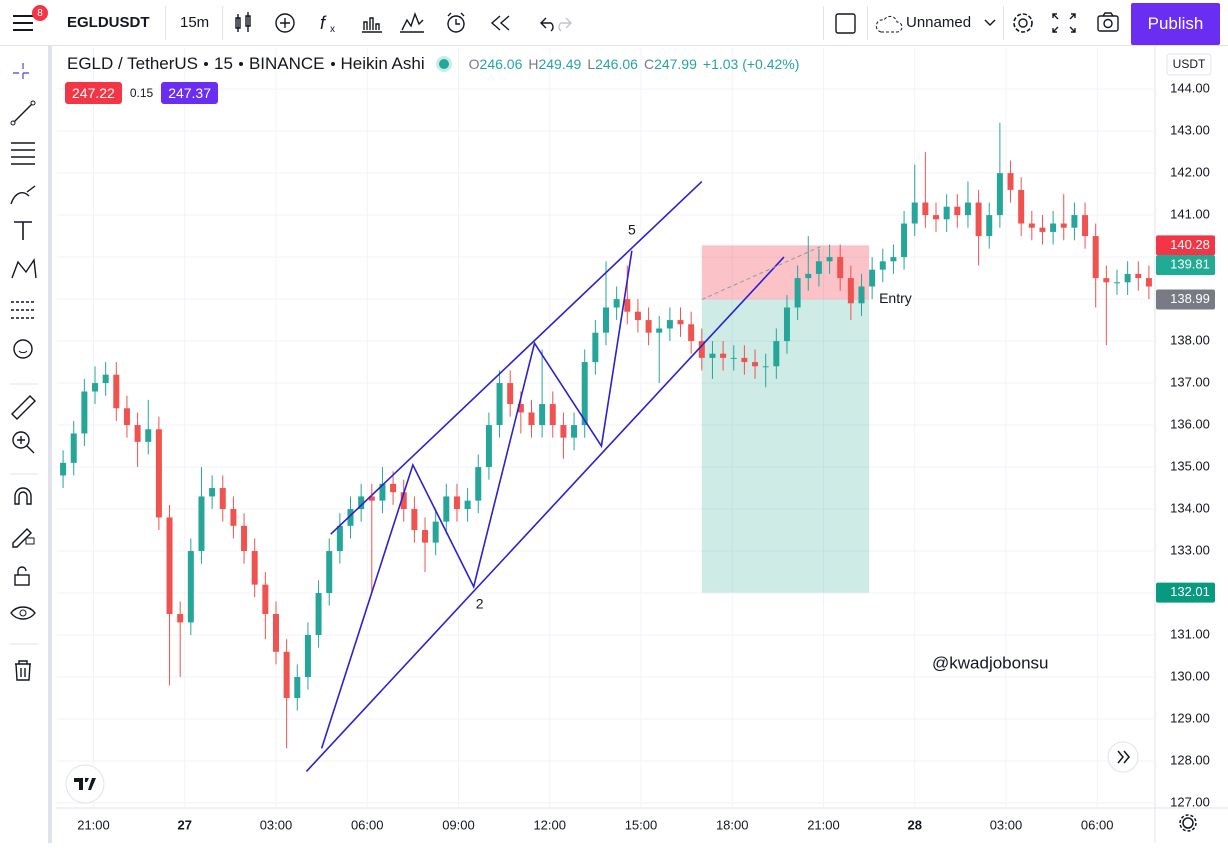 This screenshot has height=848, width=1228. I want to click on y-tick-label: 137.00, so click(1190, 382).